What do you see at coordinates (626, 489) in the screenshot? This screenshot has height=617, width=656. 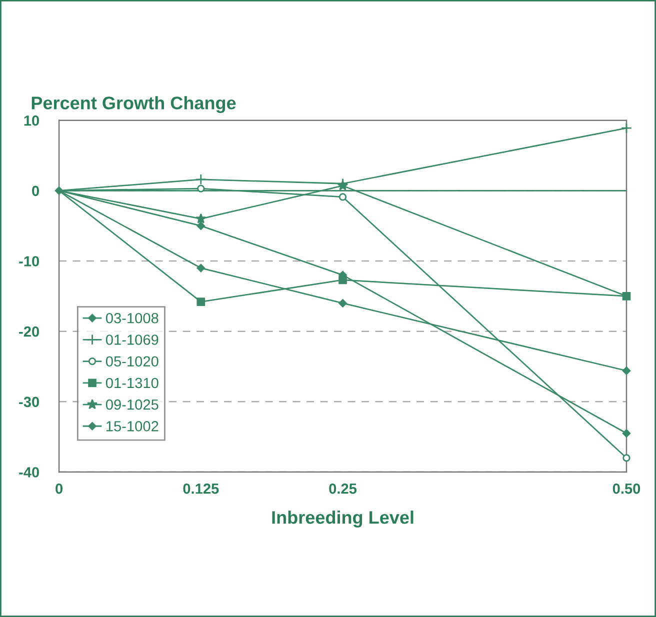 I see `x-tick-label: 0.50` at bounding box center [626, 489].